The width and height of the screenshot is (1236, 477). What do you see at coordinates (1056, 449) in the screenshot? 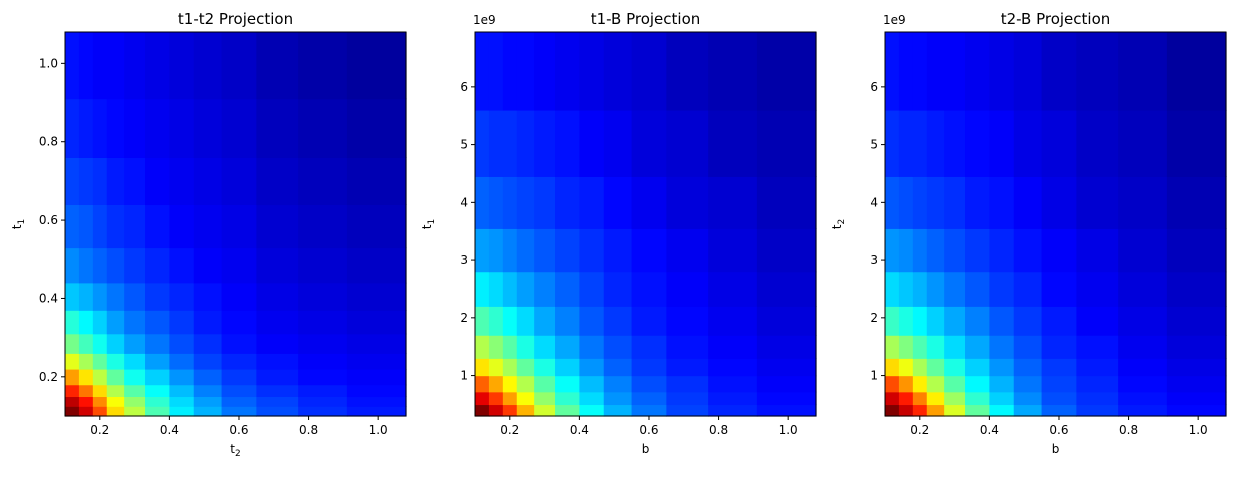
I see `x-axis-label: b` at bounding box center [1056, 449].